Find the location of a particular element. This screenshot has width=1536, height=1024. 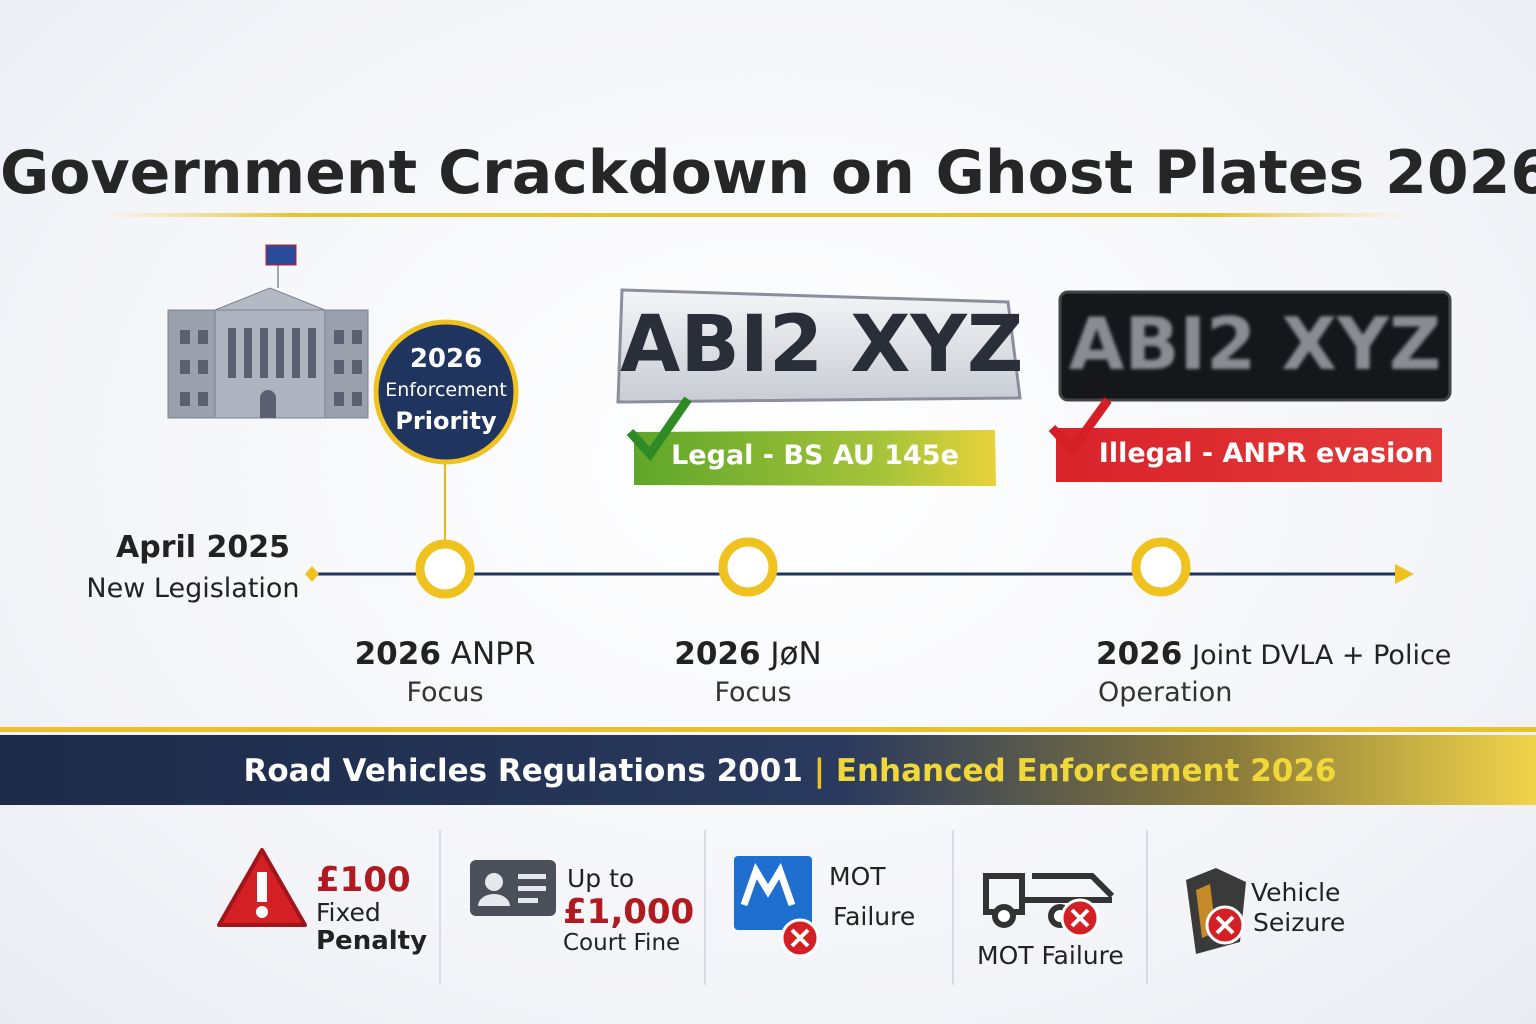

milestone-sub: Operation is located at coordinates (1165, 692).